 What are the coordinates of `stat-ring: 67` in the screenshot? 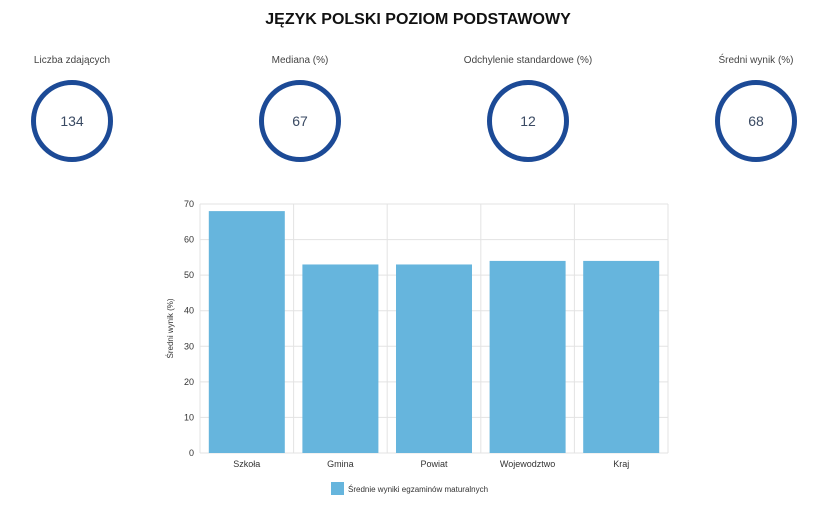 It's located at (300, 121).